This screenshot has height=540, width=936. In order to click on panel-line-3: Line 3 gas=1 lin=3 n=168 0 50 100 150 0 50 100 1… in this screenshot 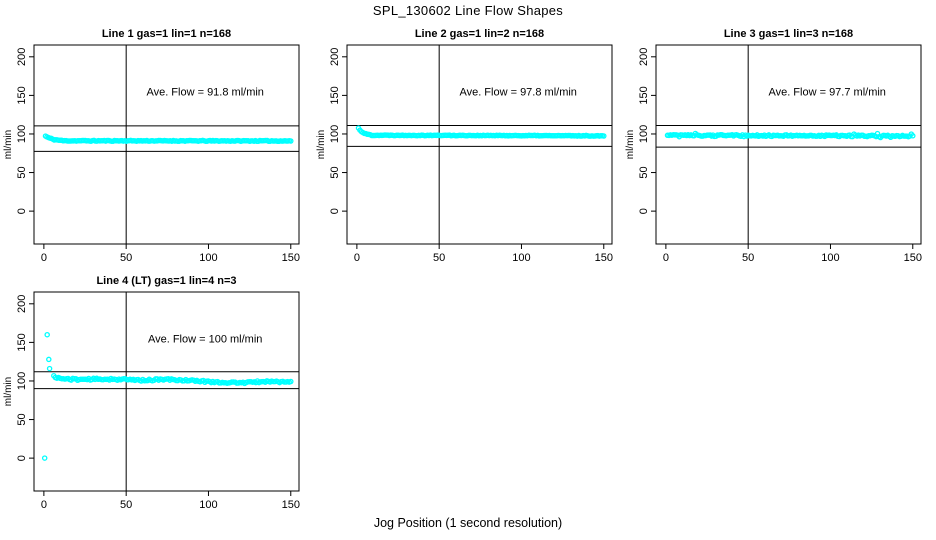, I will do `click(773, 146)`.